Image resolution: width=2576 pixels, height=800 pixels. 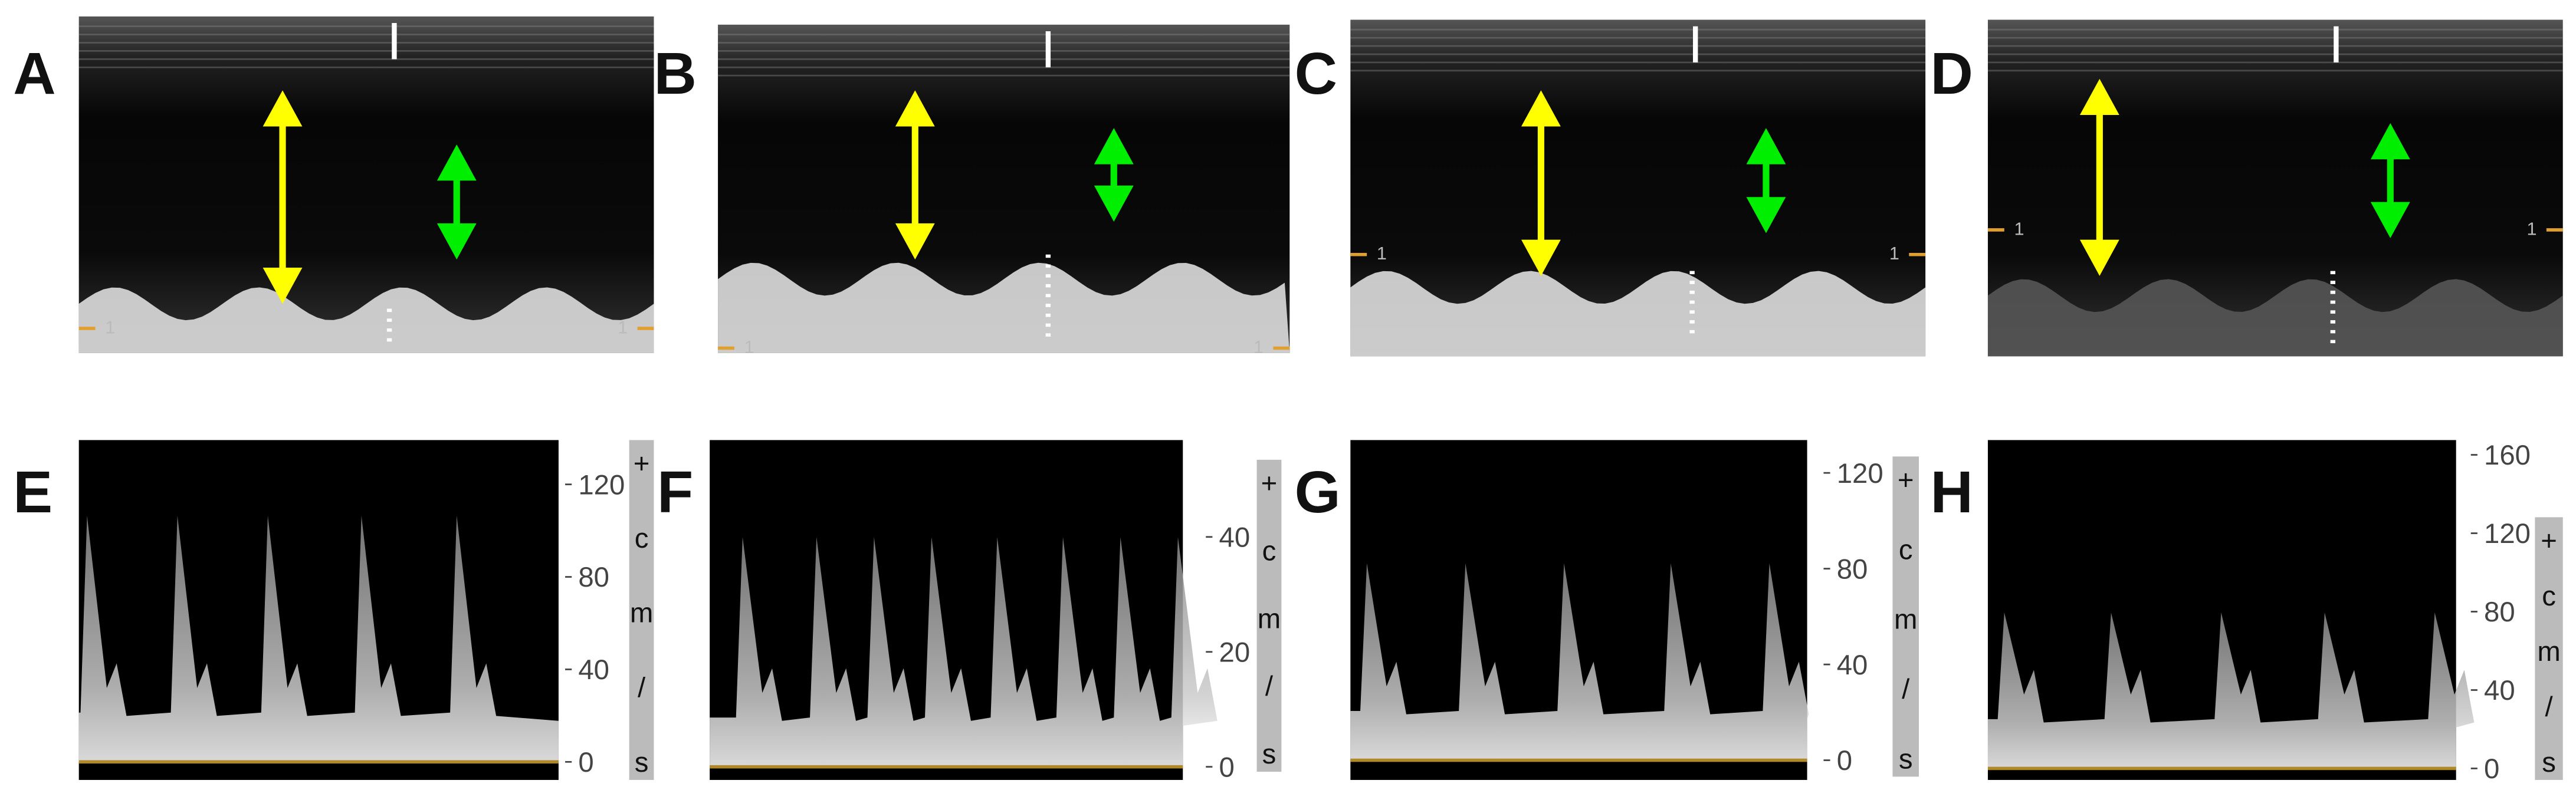 What do you see at coordinates (1951, 492) in the screenshot?
I see `panel-label: H` at bounding box center [1951, 492].